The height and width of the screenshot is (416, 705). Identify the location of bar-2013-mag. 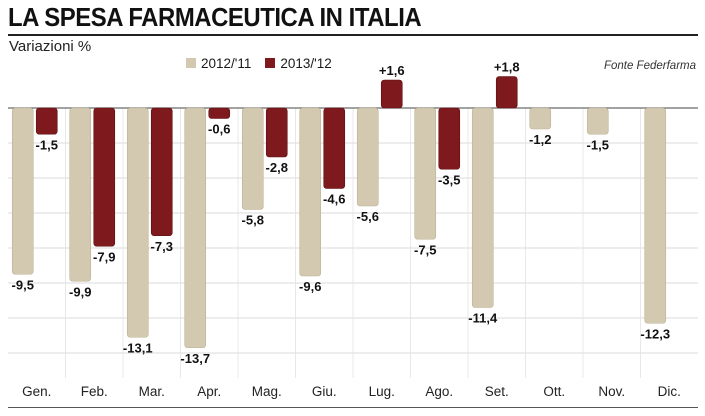
(276, 132).